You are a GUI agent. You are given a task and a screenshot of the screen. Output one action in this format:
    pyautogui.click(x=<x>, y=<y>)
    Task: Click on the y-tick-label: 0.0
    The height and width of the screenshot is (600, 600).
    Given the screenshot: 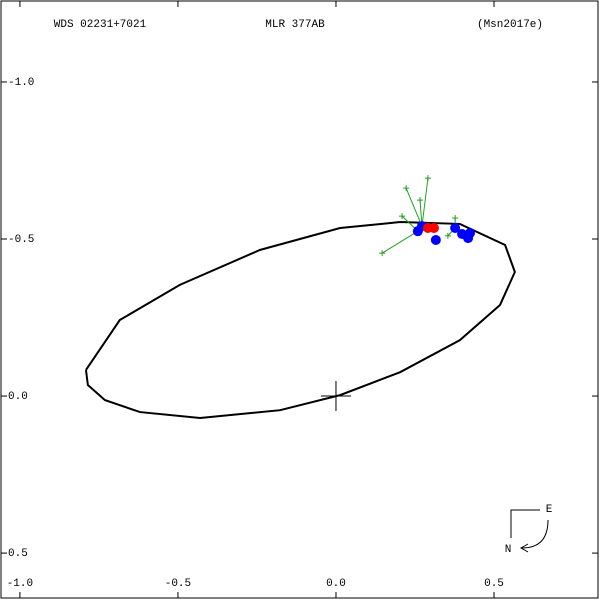 What is the action you would take?
    pyautogui.click(x=18, y=397)
    